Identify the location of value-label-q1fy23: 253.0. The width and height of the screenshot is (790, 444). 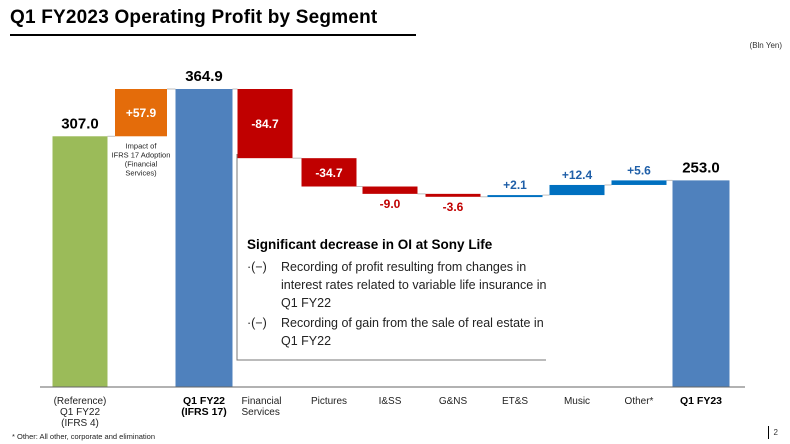
(701, 167).